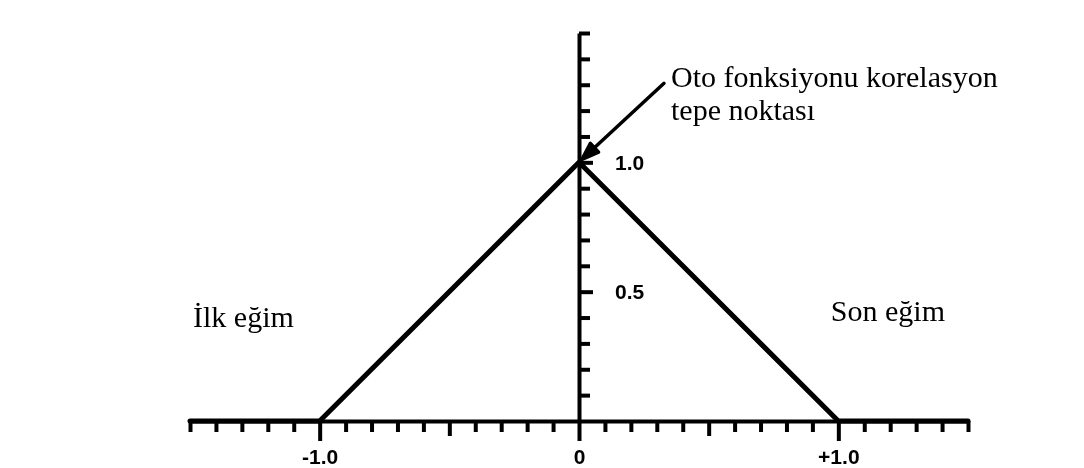 The height and width of the screenshot is (468, 1084). What do you see at coordinates (579, 456) in the screenshot?
I see `x-tick-label: 0` at bounding box center [579, 456].